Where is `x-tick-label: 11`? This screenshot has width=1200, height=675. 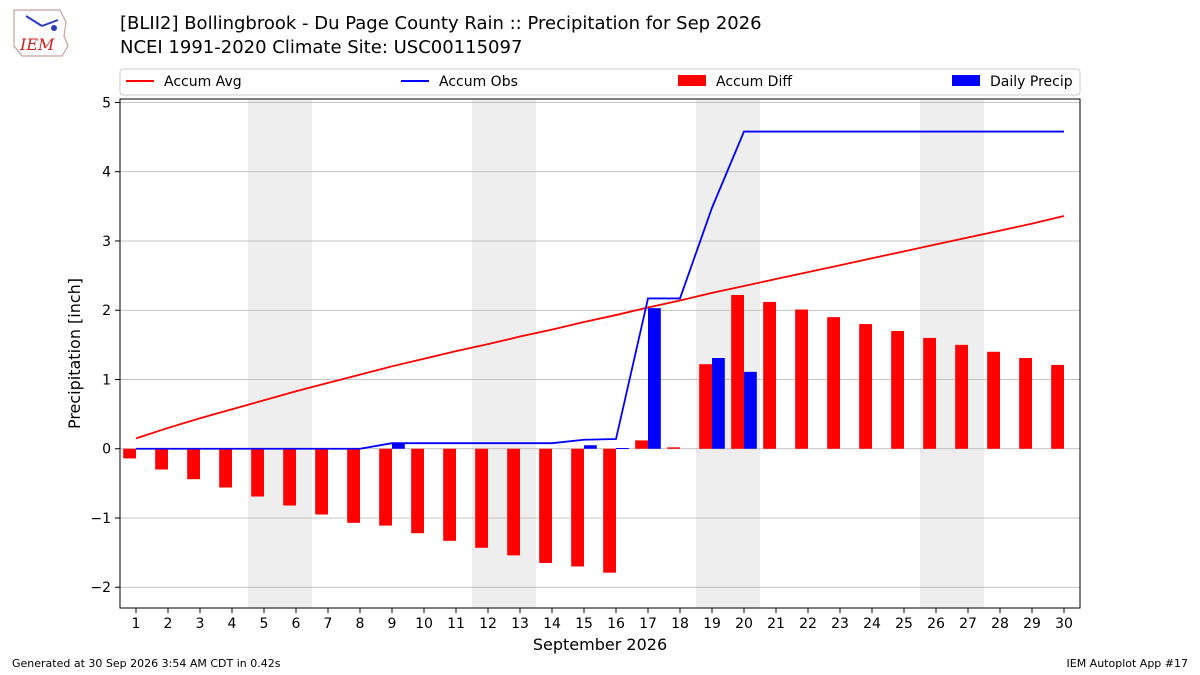 x-tick-label: 11 is located at coordinates (456, 624).